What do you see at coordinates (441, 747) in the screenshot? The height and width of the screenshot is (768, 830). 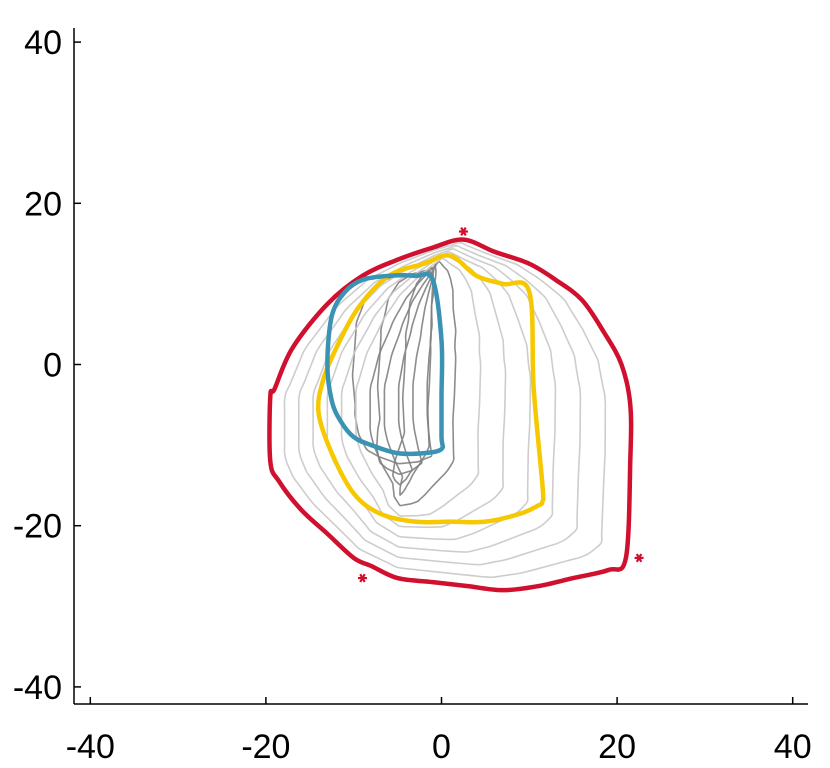 I see `x-tick-label: 0` at bounding box center [441, 747].